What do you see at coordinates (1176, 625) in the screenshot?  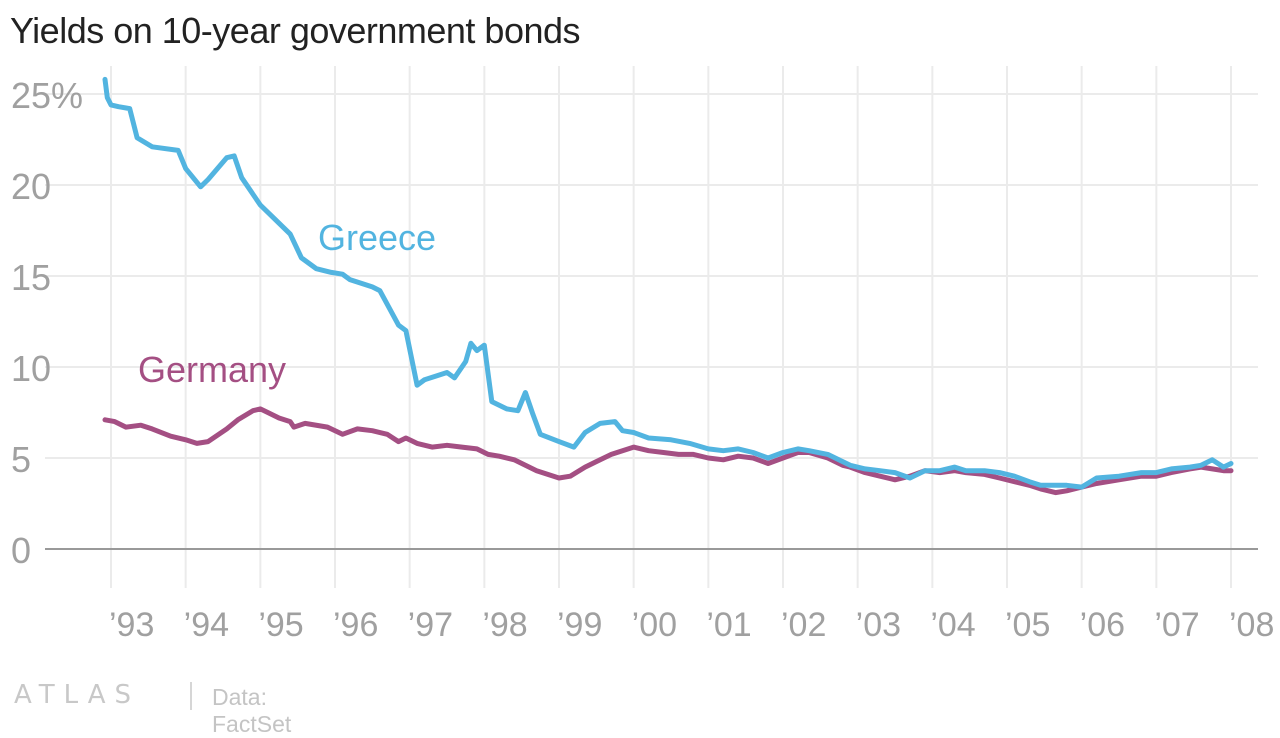 I see `x-tick-label: ’07` at bounding box center [1176, 625].